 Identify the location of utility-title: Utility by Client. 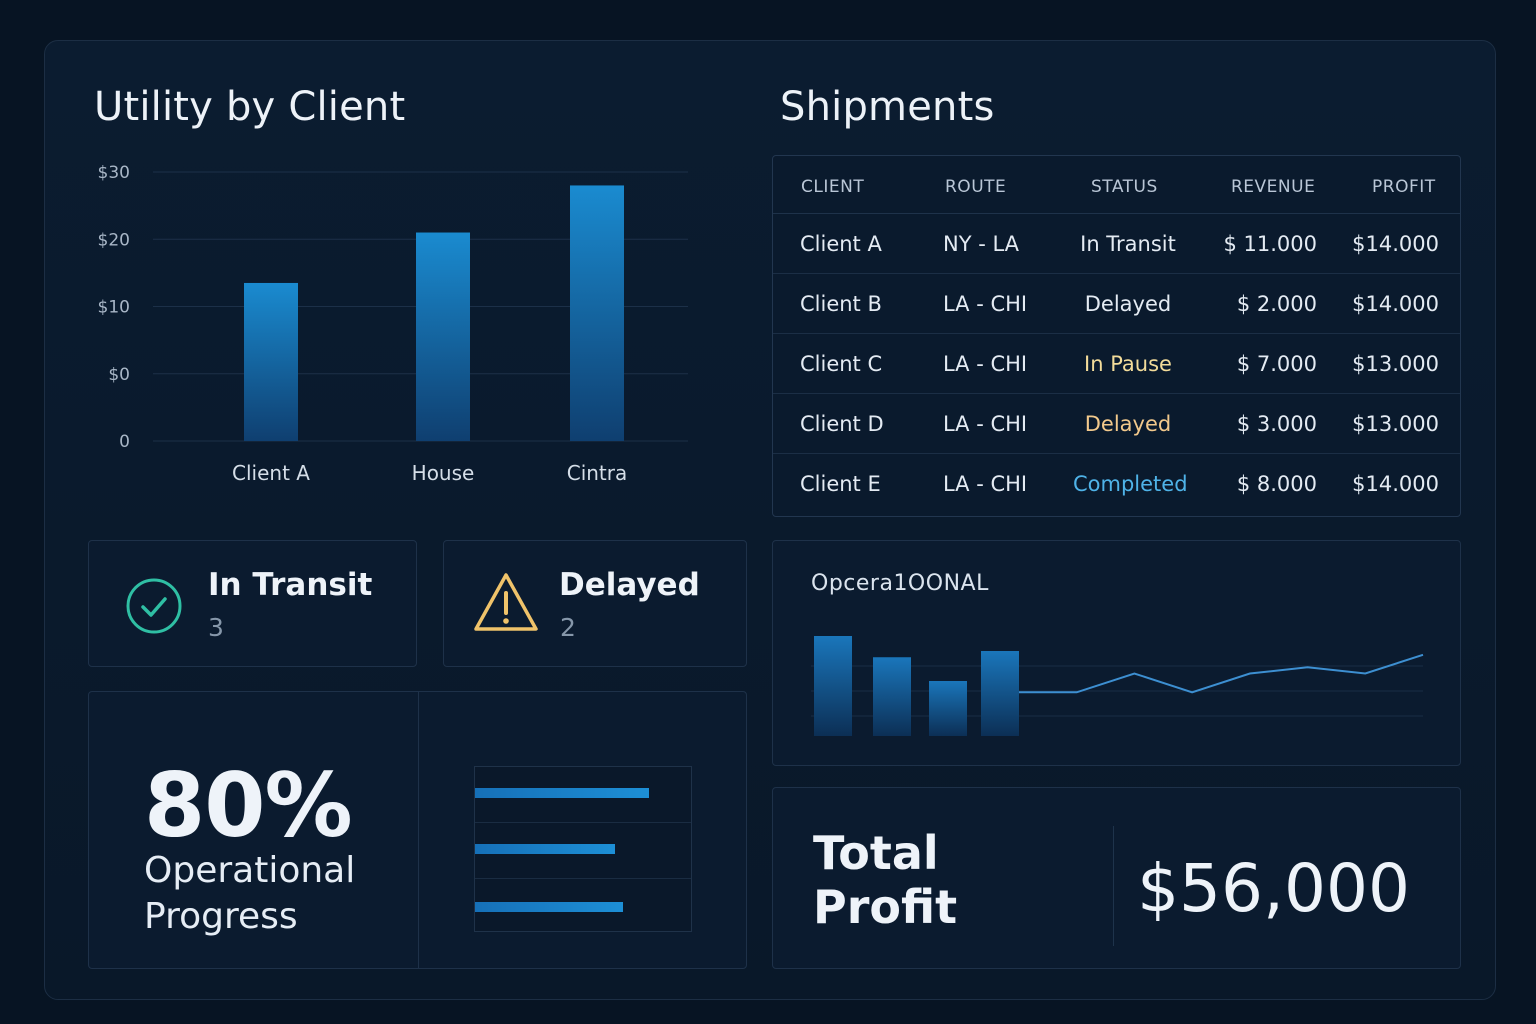
(250, 107).